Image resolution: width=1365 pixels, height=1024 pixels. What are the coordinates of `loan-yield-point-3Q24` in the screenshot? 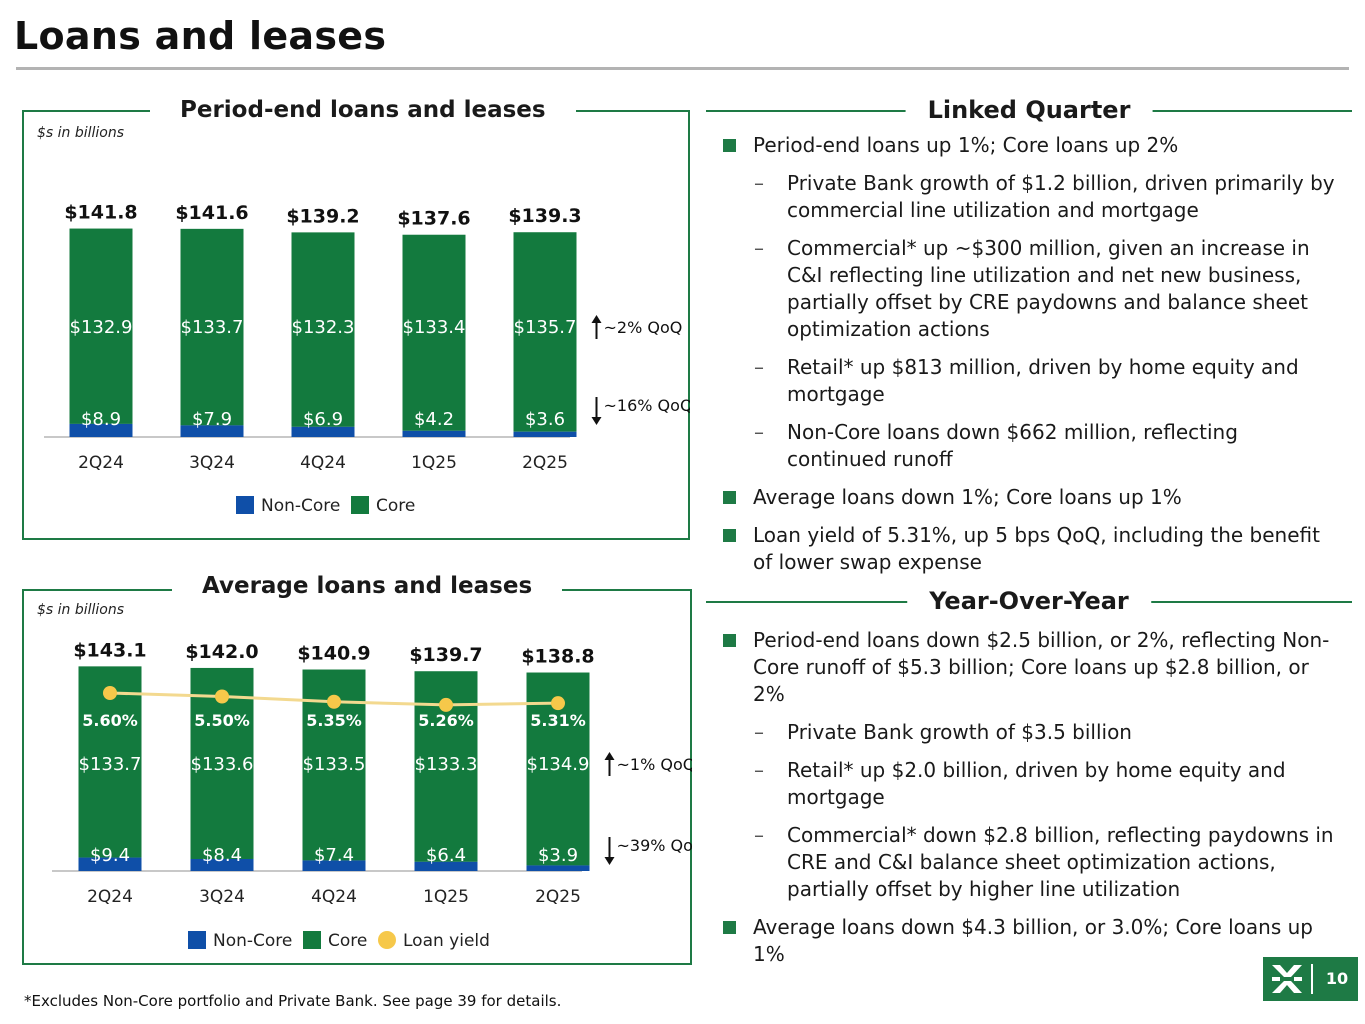 It's located at (222, 696).